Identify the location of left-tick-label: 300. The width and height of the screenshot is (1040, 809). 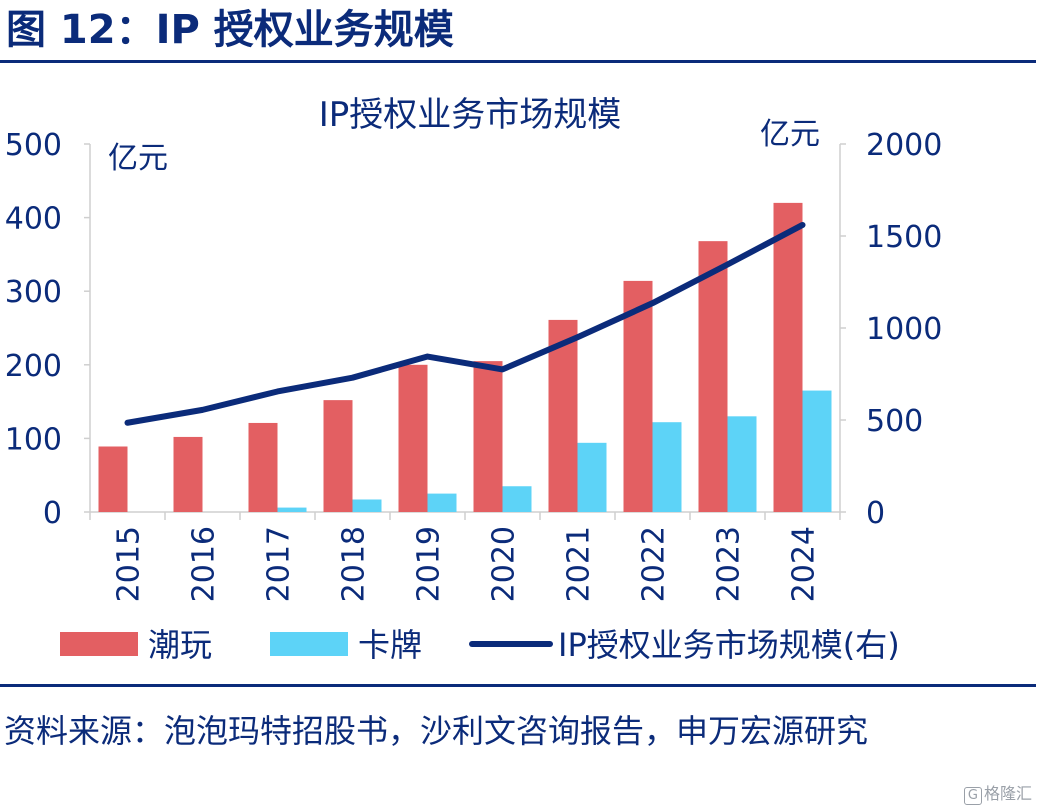
(33, 292).